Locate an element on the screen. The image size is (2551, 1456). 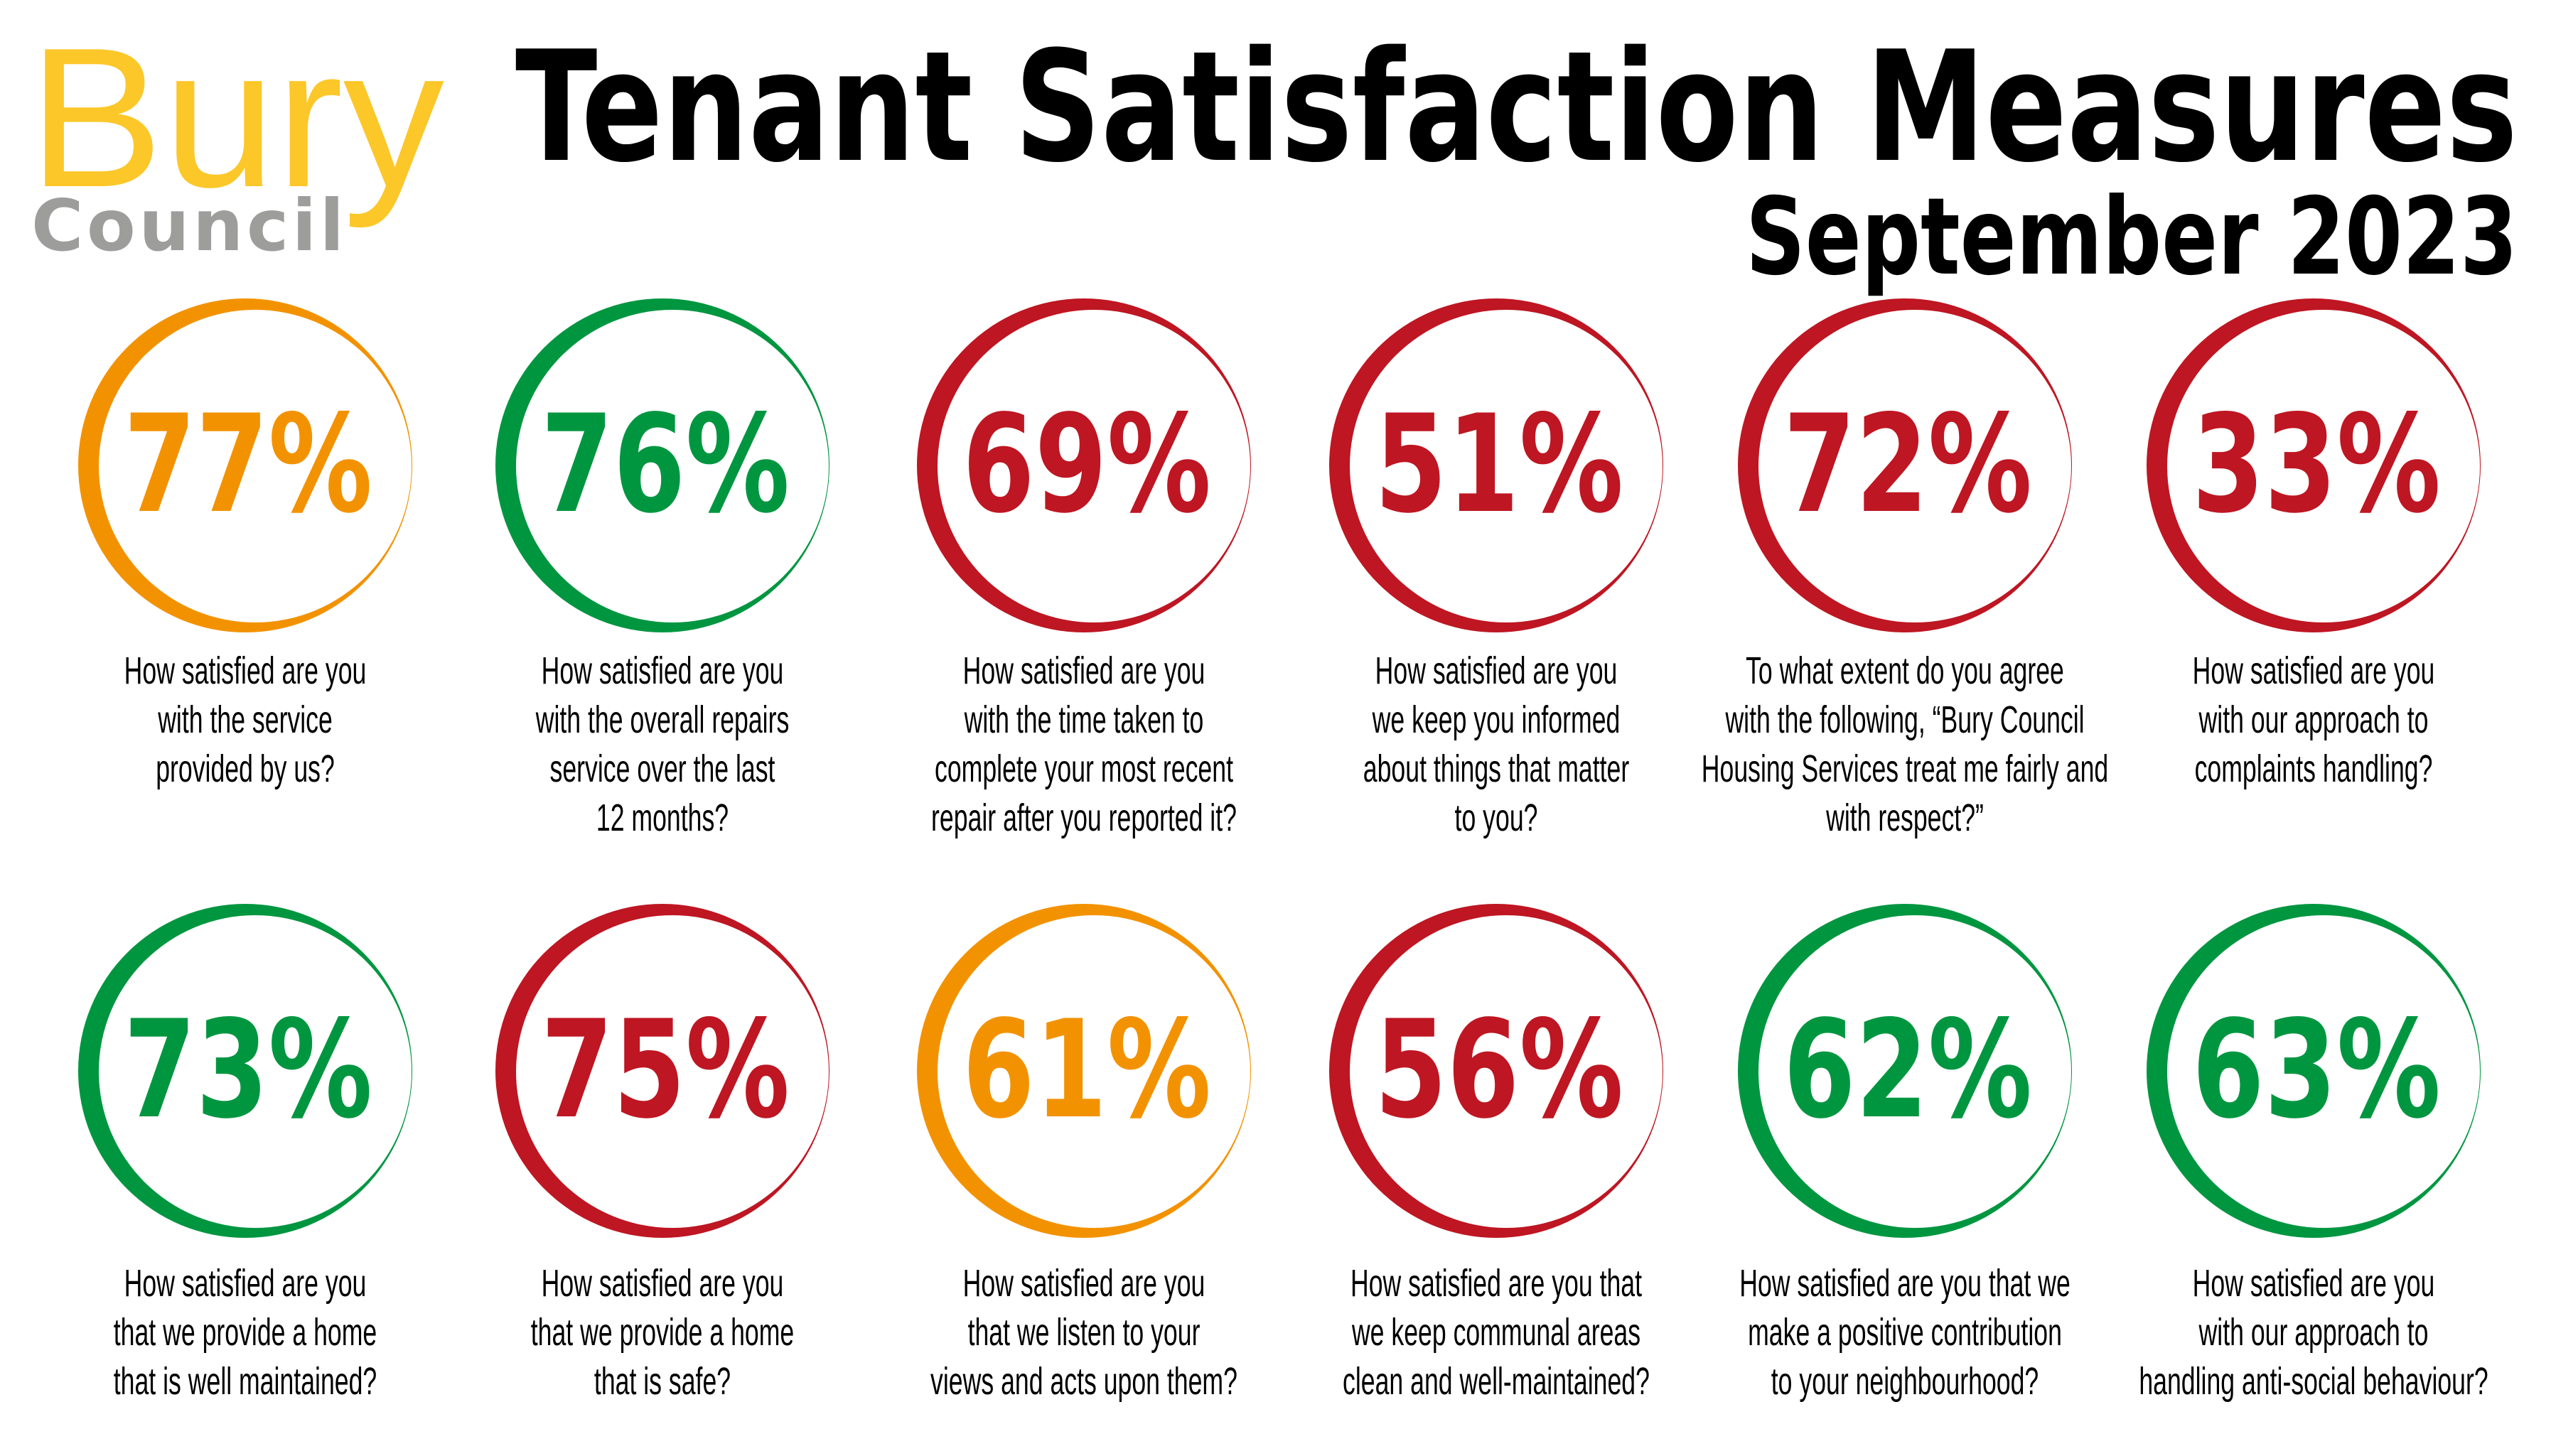
question-line: 12 months? is located at coordinates (662, 818).